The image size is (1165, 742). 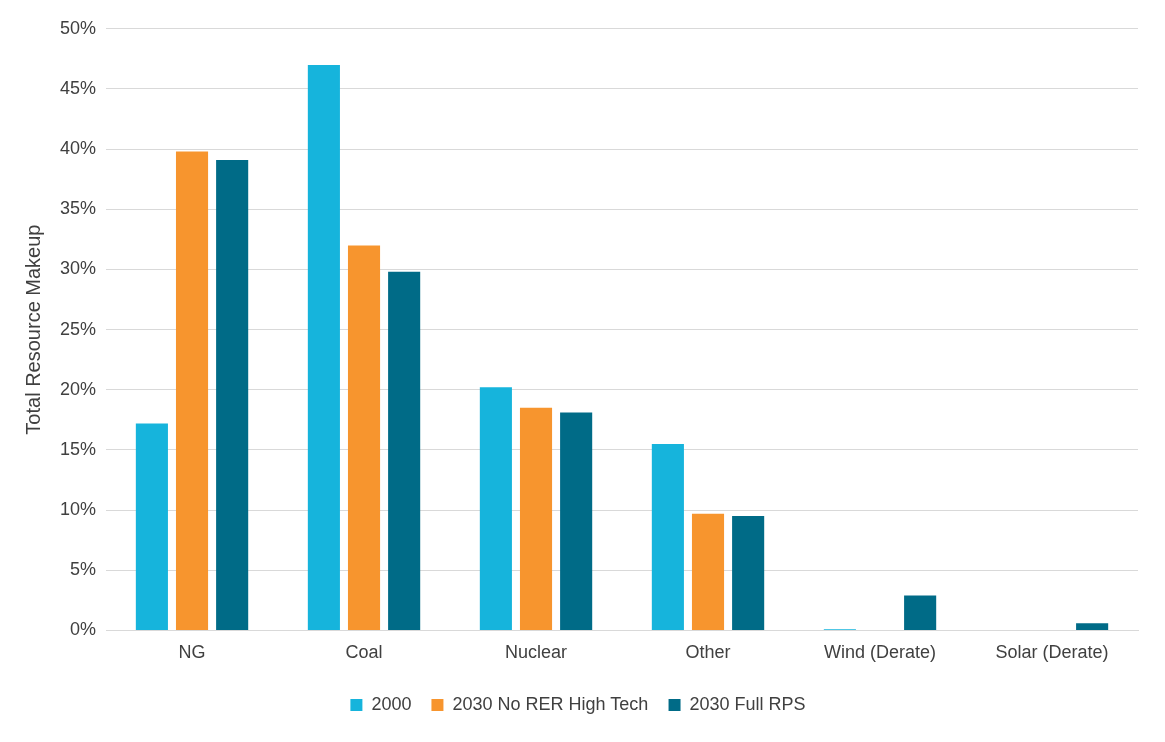 What do you see at coordinates (708, 652) in the screenshot?
I see `x-tick-label: Other` at bounding box center [708, 652].